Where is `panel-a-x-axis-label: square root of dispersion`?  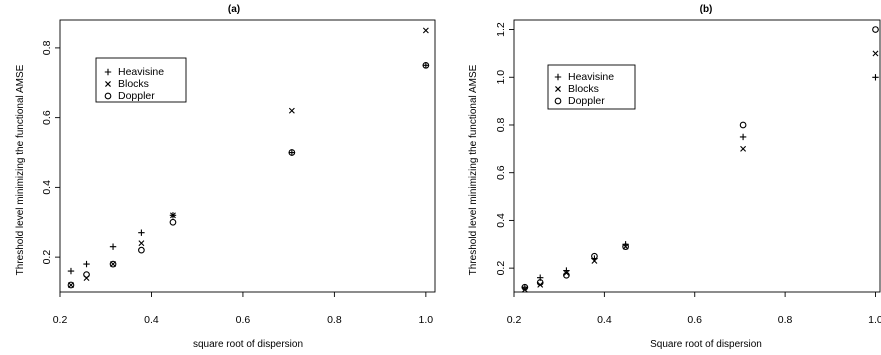
panel-a-x-axis-label: square root of dispersion is located at coordinates (248, 344).